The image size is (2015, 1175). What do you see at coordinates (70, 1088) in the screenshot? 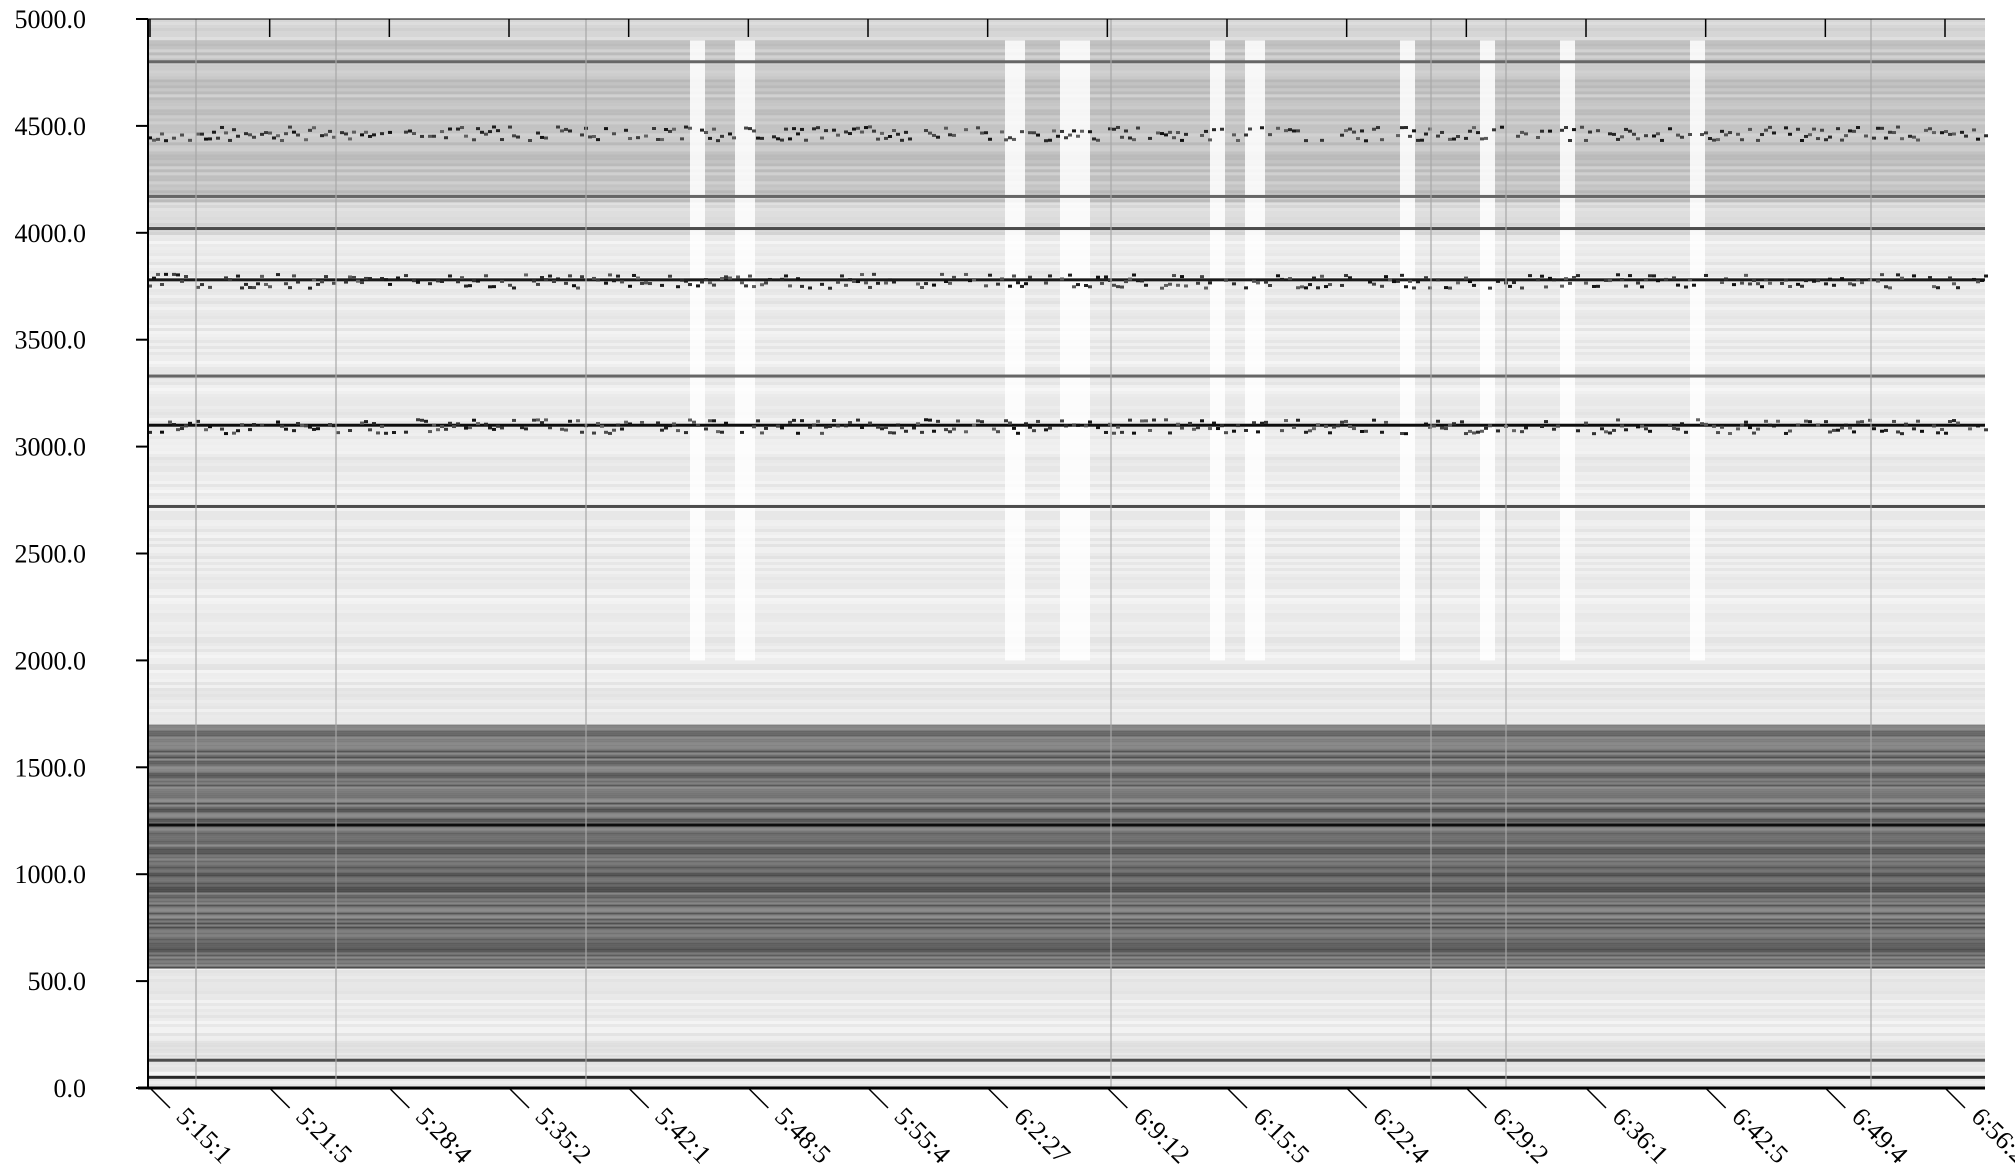
I see `y-tick-label: 0.0` at bounding box center [70, 1088].